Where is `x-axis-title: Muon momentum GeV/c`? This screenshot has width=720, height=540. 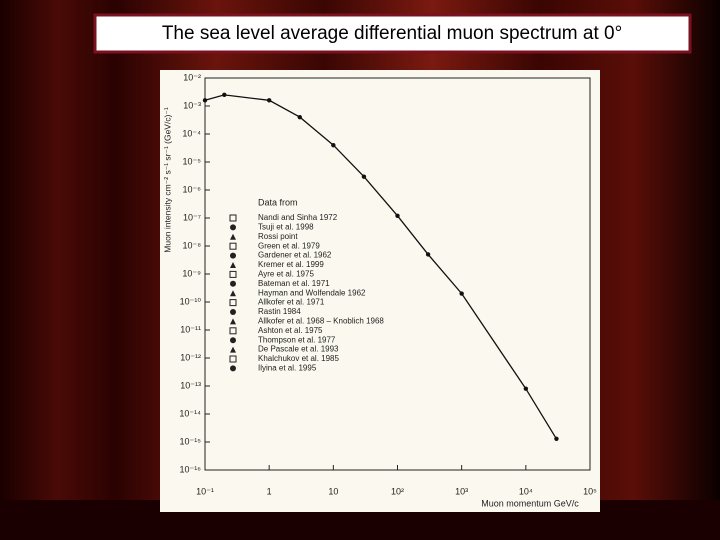 x-axis-title: Muon momentum GeV/c is located at coordinates (530, 503).